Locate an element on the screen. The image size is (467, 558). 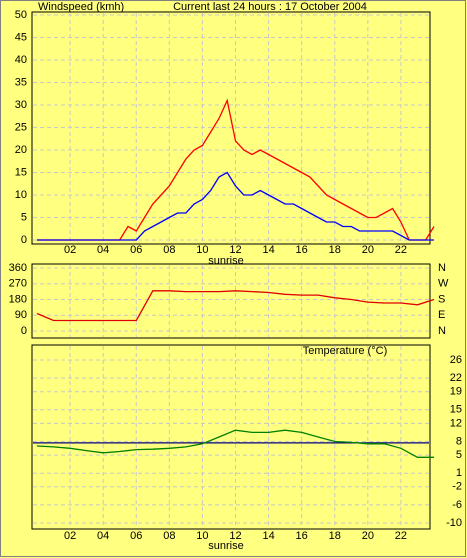
sunrise-label: sunrise is located at coordinates (225, 546).